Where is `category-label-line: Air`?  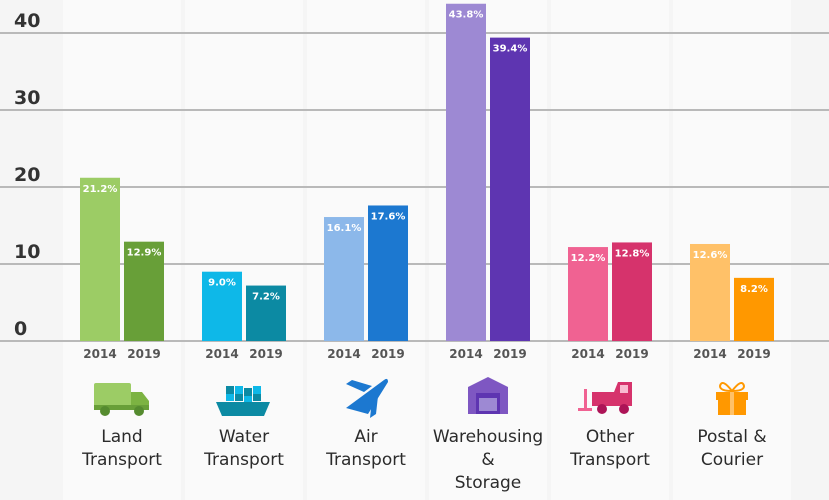 category-label-line: Air is located at coordinates (366, 437).